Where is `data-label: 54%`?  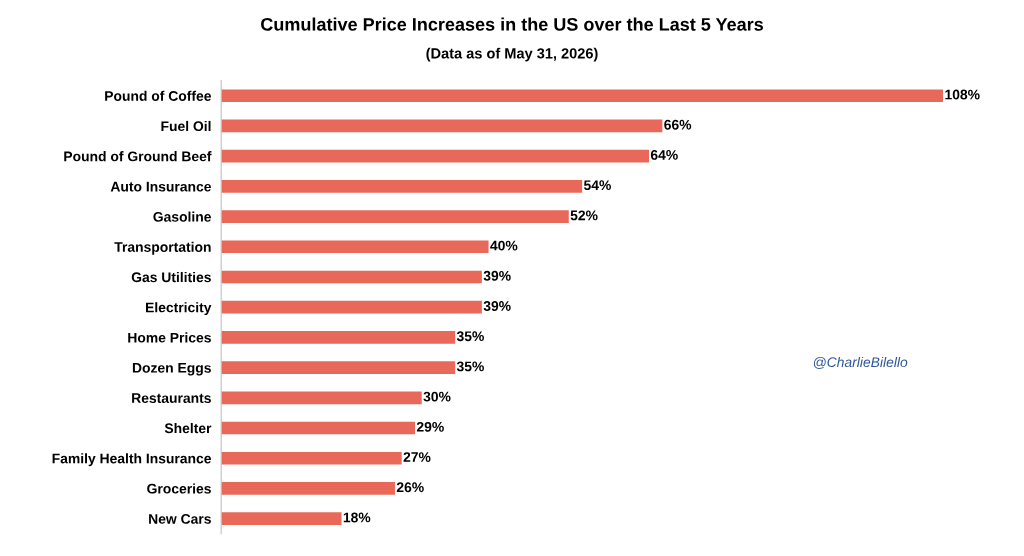 data-label: 54% is located at coordinates (597, 185).